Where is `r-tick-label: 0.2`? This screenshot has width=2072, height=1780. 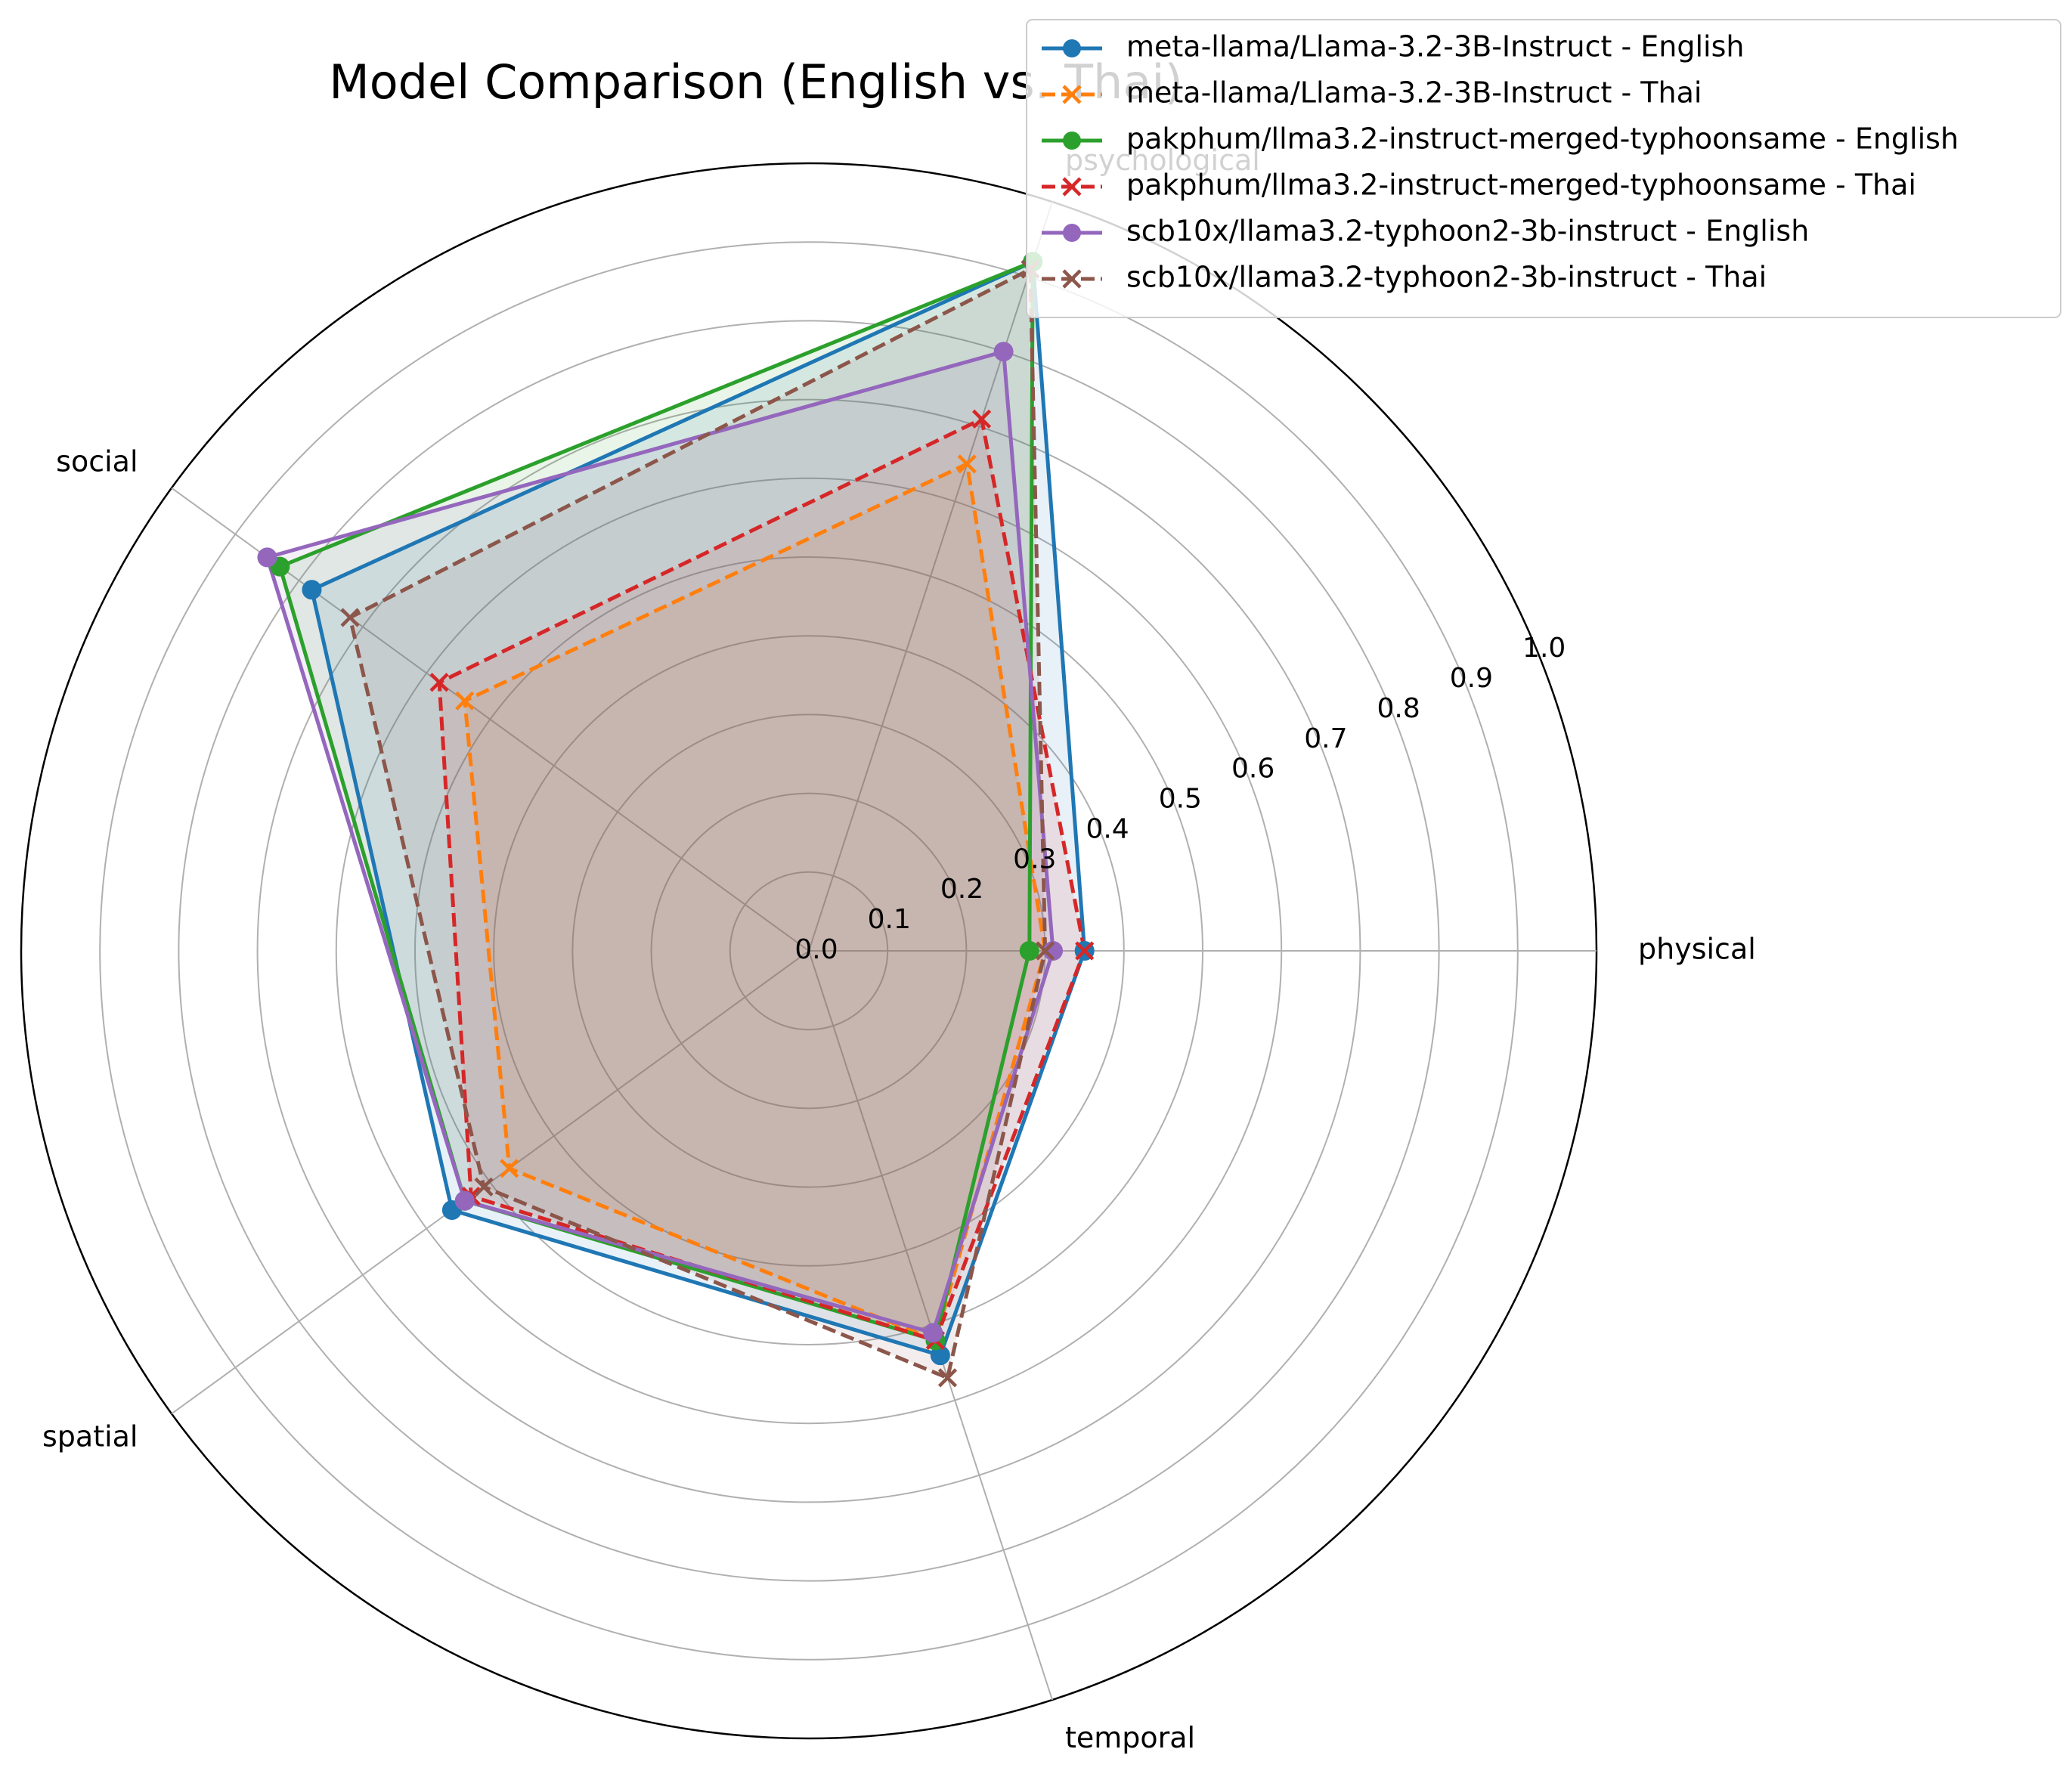
r-tick-label: 0.2 is located at coordinates (961, 890).